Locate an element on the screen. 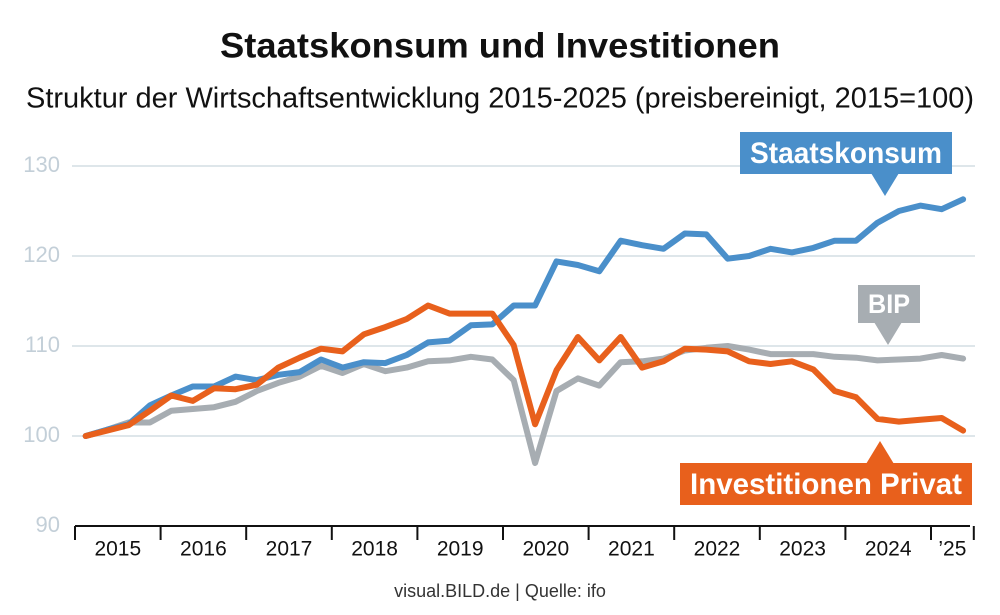 This screenshot has width=1000, height=615. x-tick-label: 2017 is located at coordinates (289, 549).